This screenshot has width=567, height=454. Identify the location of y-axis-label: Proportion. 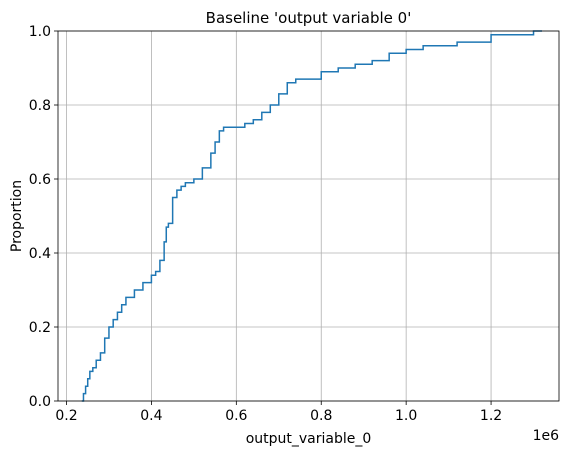
(17, 216).